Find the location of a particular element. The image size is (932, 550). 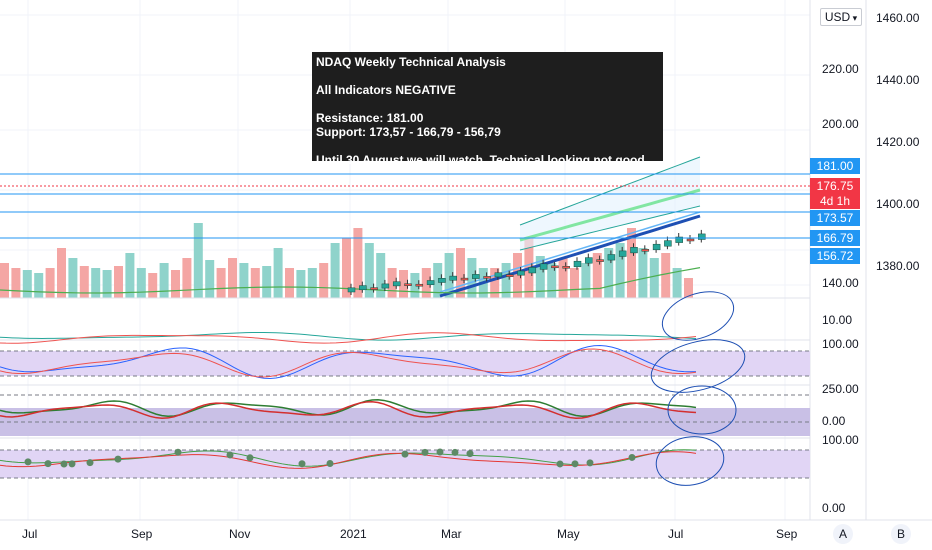

ema-fast-line is located at coordinates (610, 215).